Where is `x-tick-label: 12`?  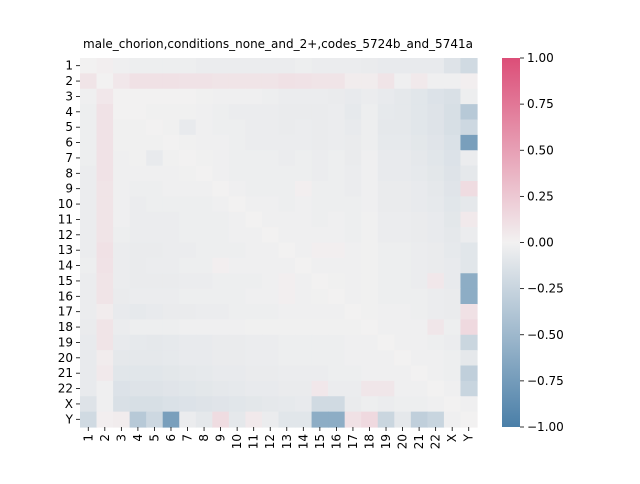
x-tick-label: 12 is located at coordinates (270, 441).